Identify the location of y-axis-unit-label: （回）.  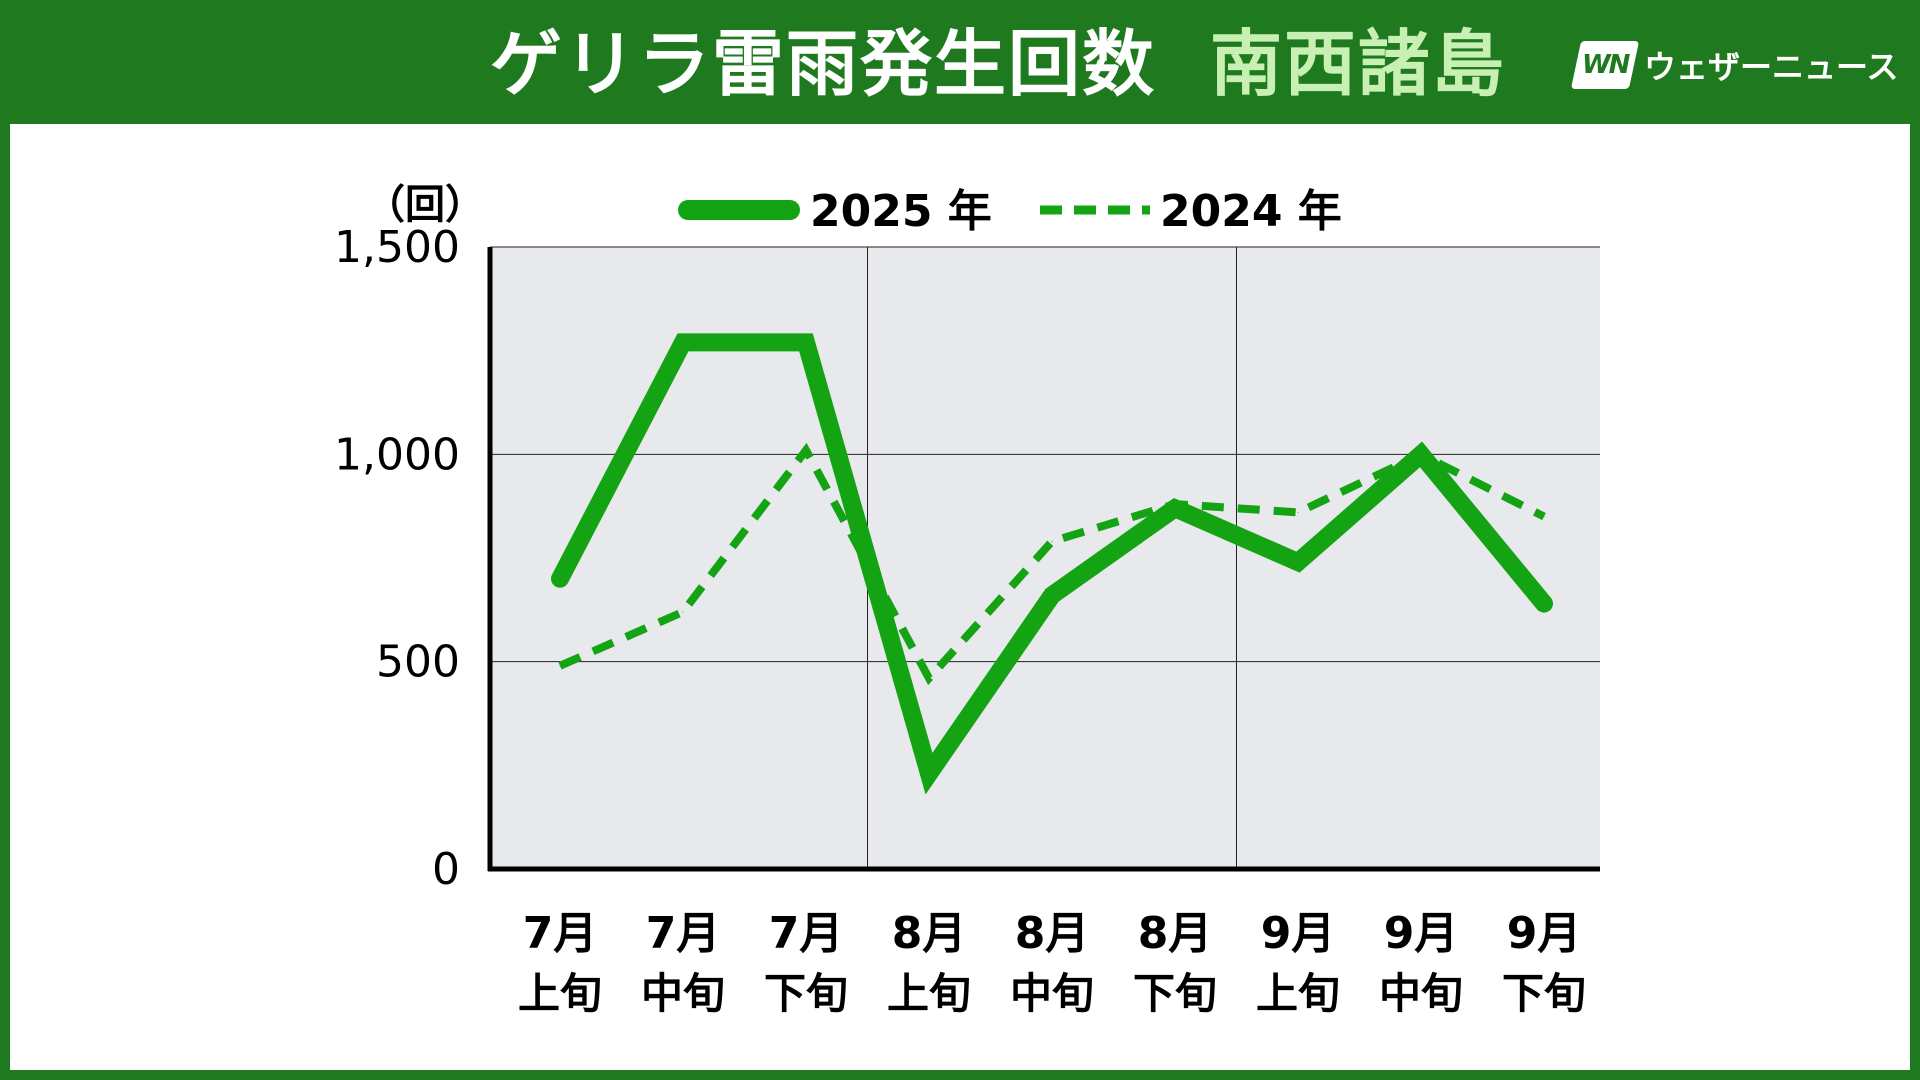
(425, 205).